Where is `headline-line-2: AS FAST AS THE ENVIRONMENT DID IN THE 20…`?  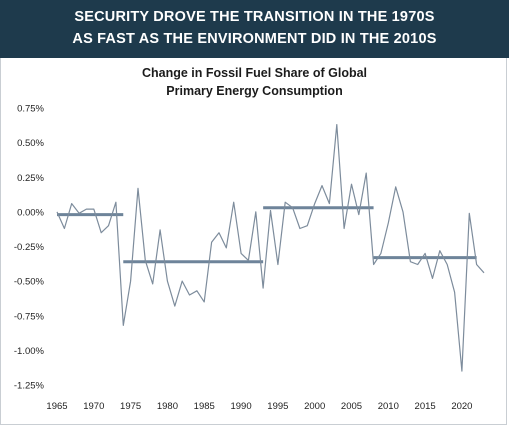 headline-line-2: AS FAST AS THE ENVIRONMENT DID IN THE 20… is located at coordinates (254, 39).